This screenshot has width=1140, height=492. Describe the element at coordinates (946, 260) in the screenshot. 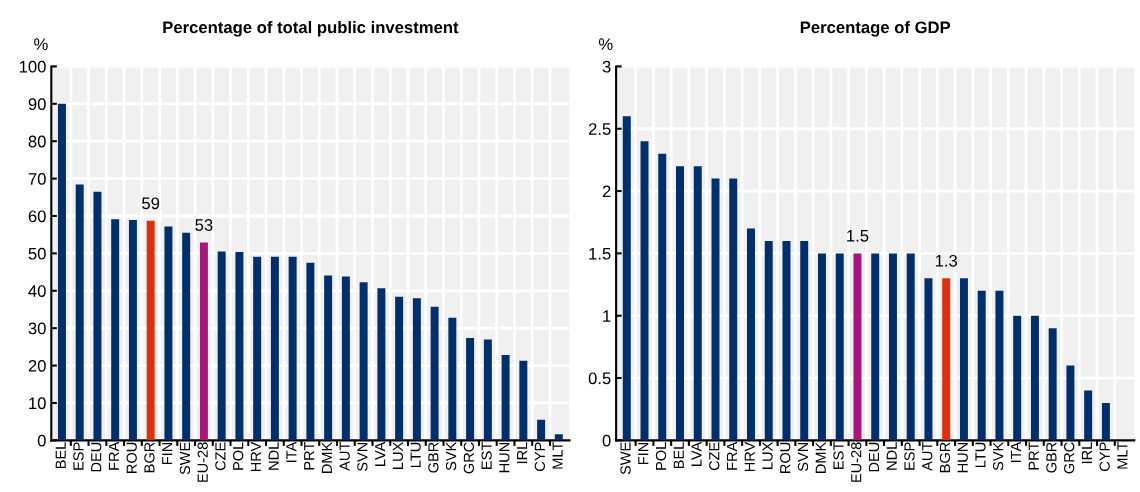

I see `data-label: 1.3` at that location.